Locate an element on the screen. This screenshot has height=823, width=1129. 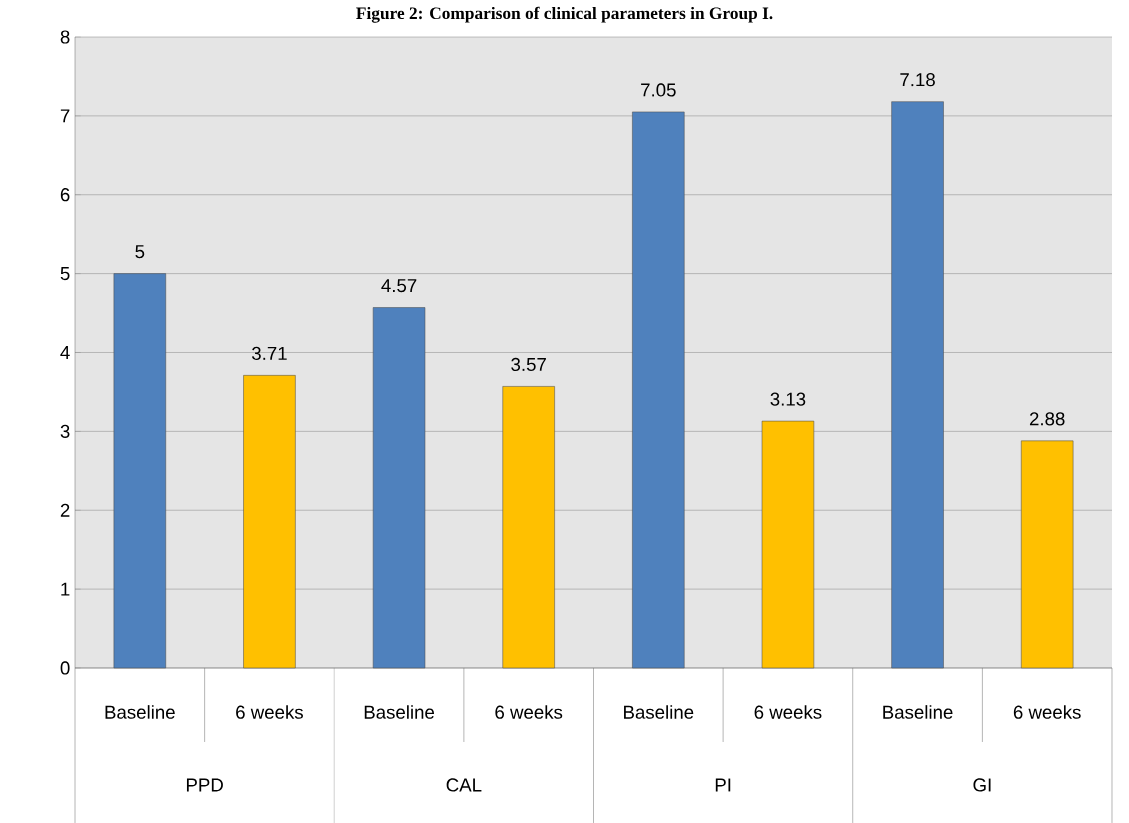
y-tick-label: 4 is located at coordinates (65, 352).